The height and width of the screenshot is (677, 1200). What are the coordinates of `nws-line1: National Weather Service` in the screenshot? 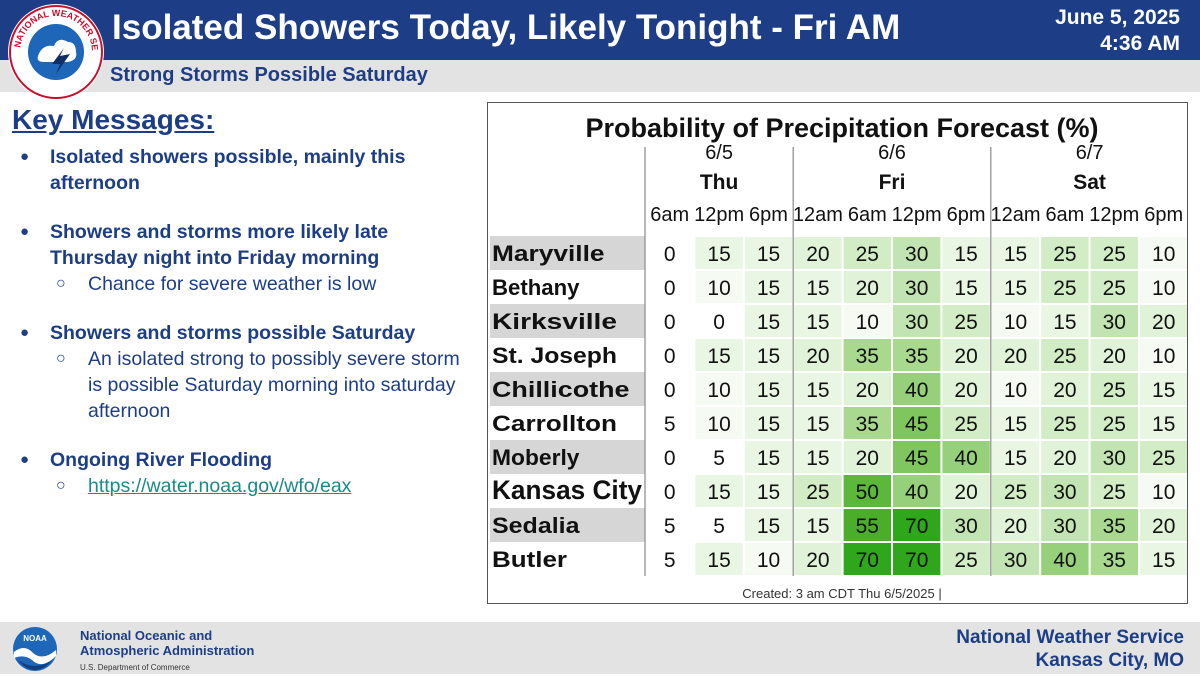 It's located at (1070, 637).